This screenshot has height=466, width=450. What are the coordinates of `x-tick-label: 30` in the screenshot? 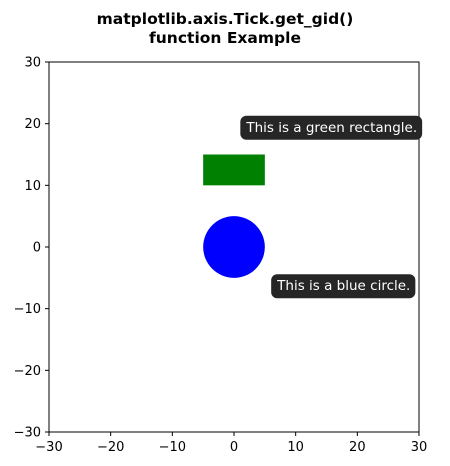 It's located at (419, 447).